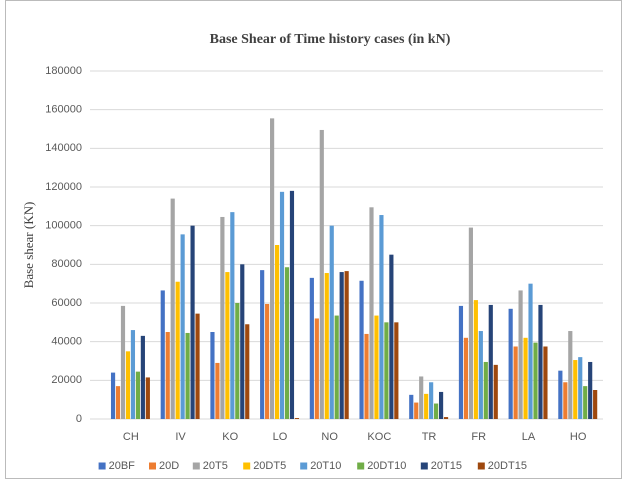 This screenshot has height=479, width=622. Describe the element at coordinates (269, 466) in the screenshot. I see `legend-label: 20DT5` at that location.